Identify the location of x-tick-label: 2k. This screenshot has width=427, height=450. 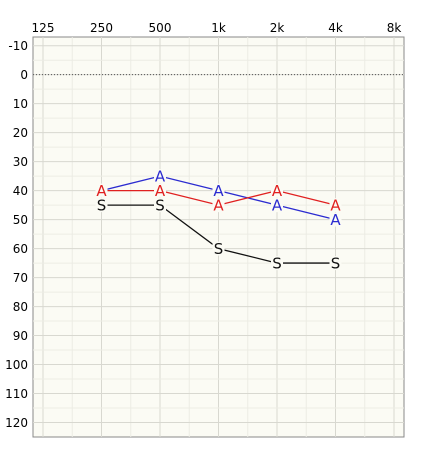
(277, 28).